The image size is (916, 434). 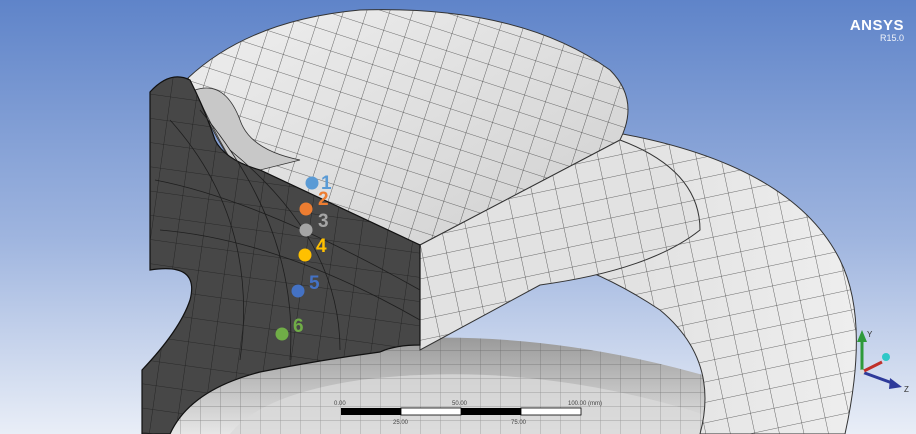 I want to click on axis-label-y: Y, so click(x=870, y=334).